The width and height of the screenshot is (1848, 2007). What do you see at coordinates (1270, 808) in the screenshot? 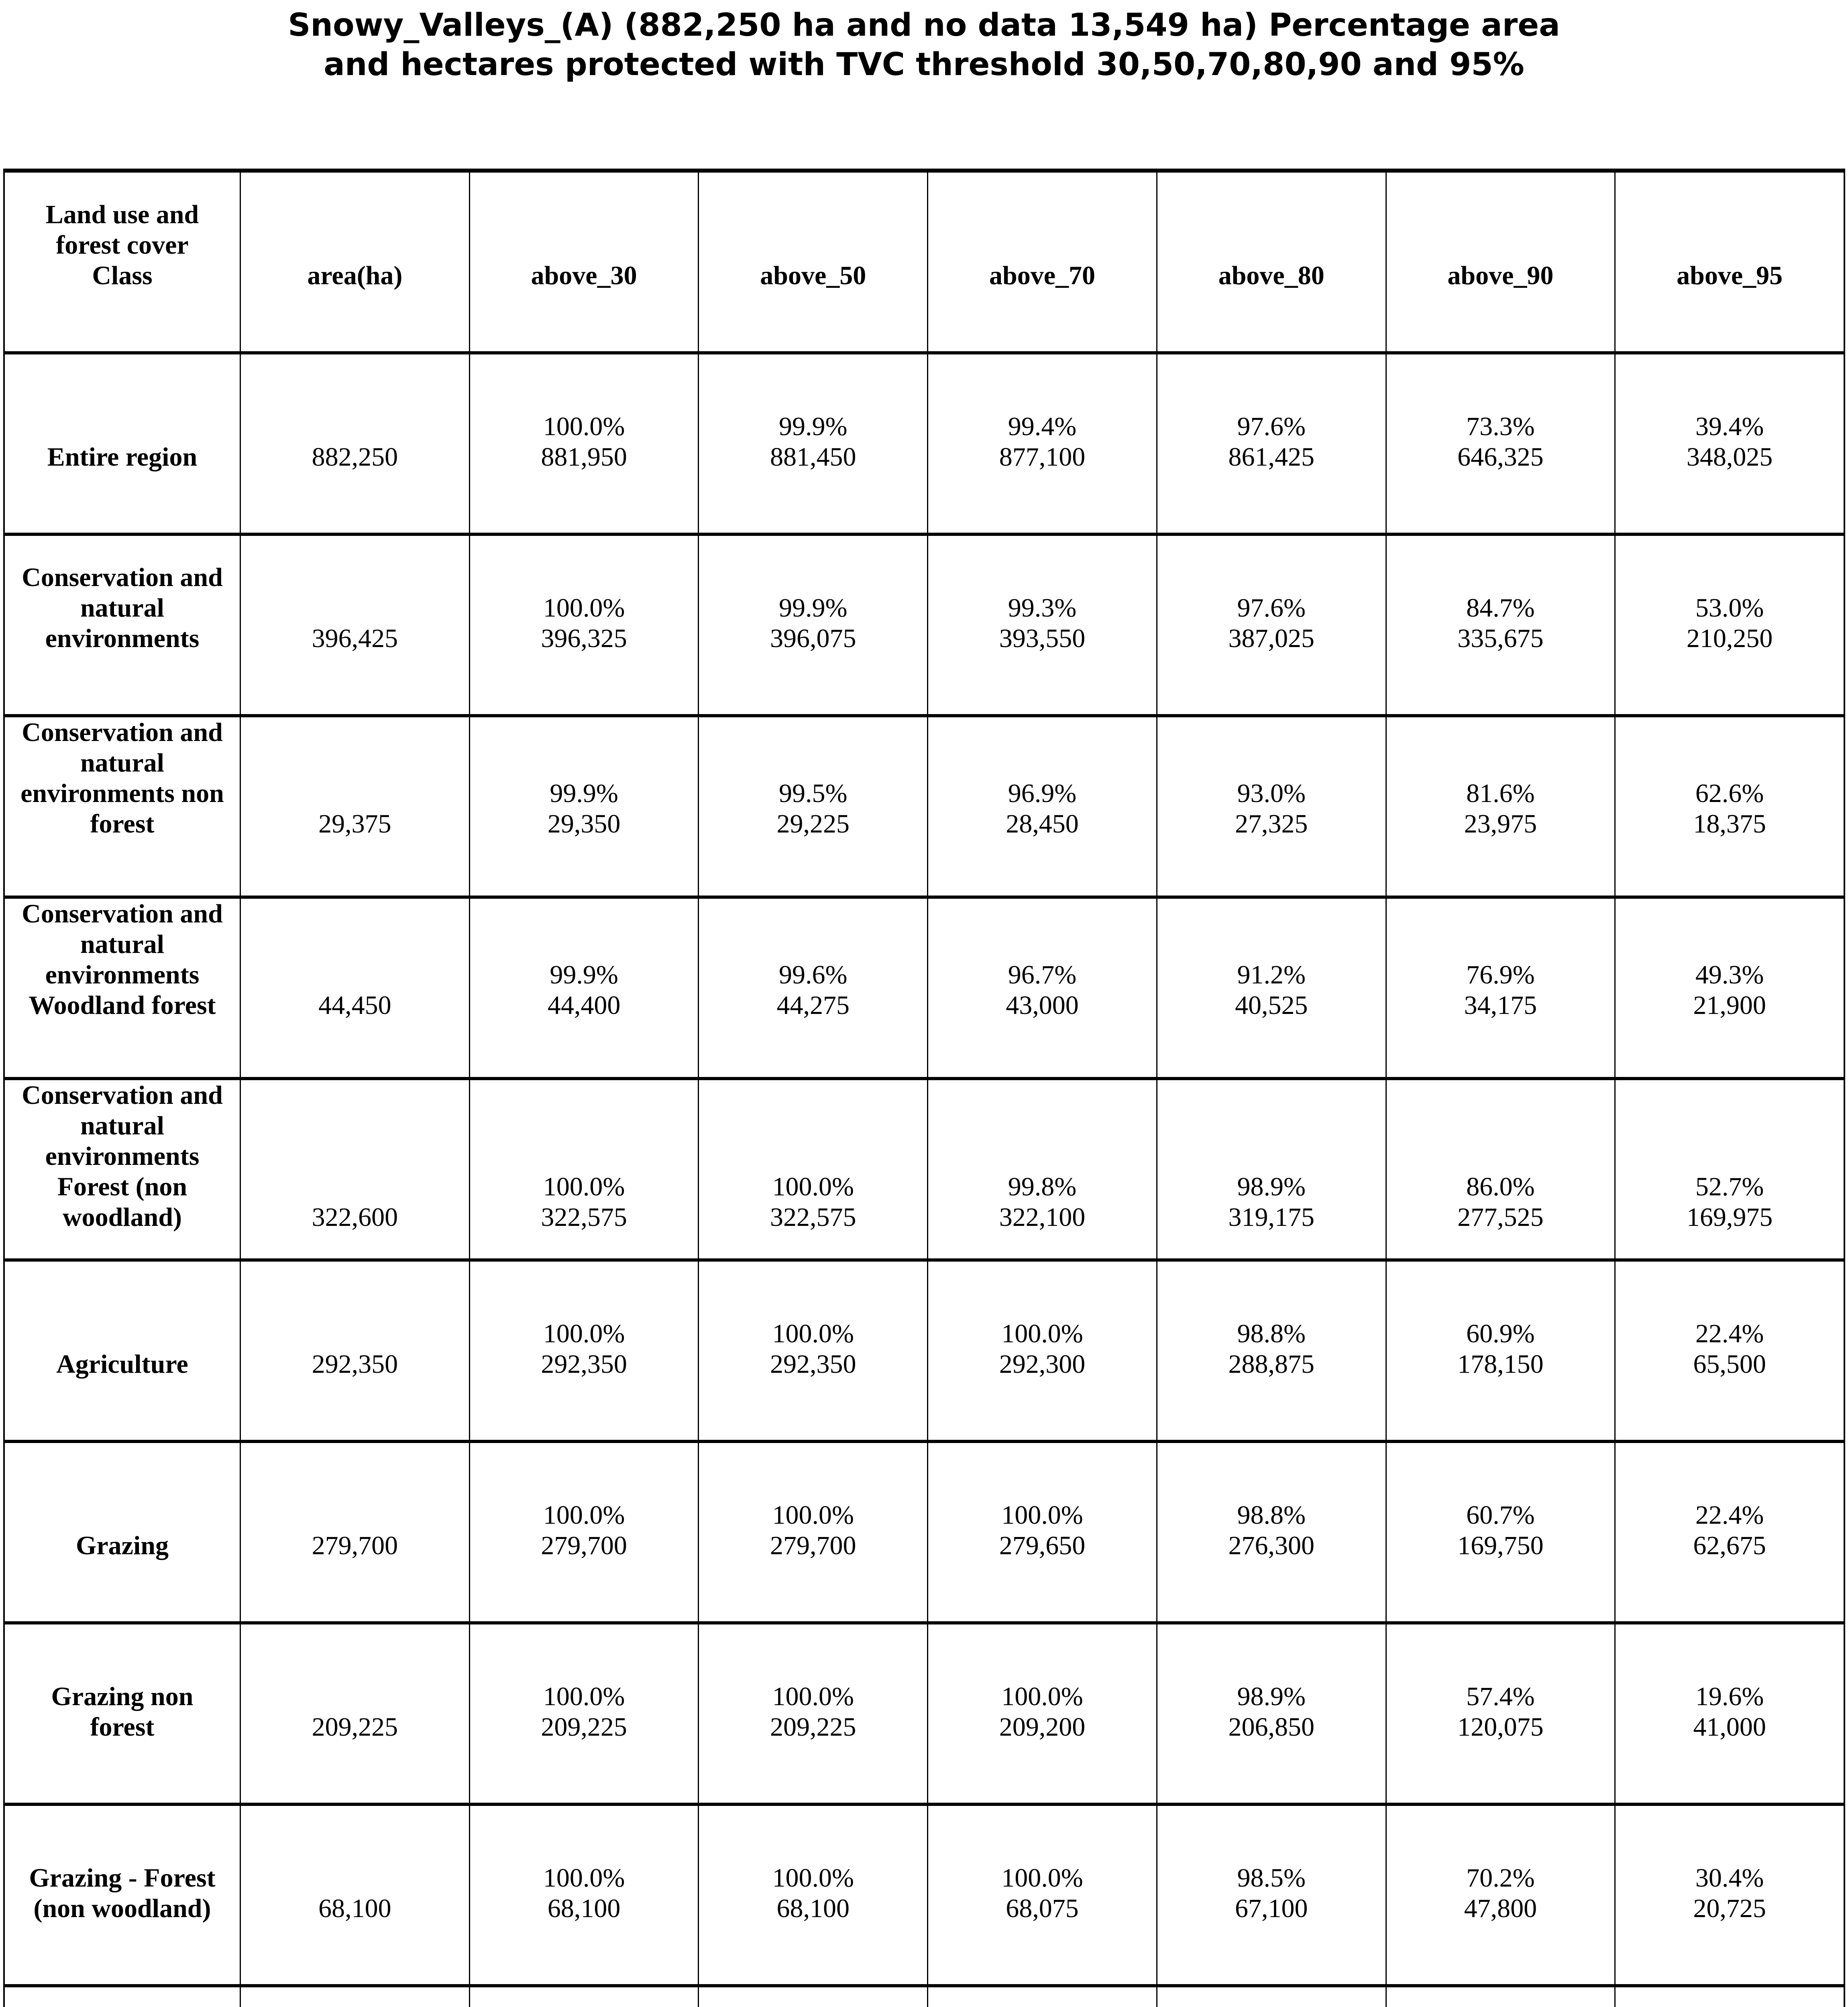
I see `value-cell: 93.0% 27,325` at bounding box center [1270, 808].